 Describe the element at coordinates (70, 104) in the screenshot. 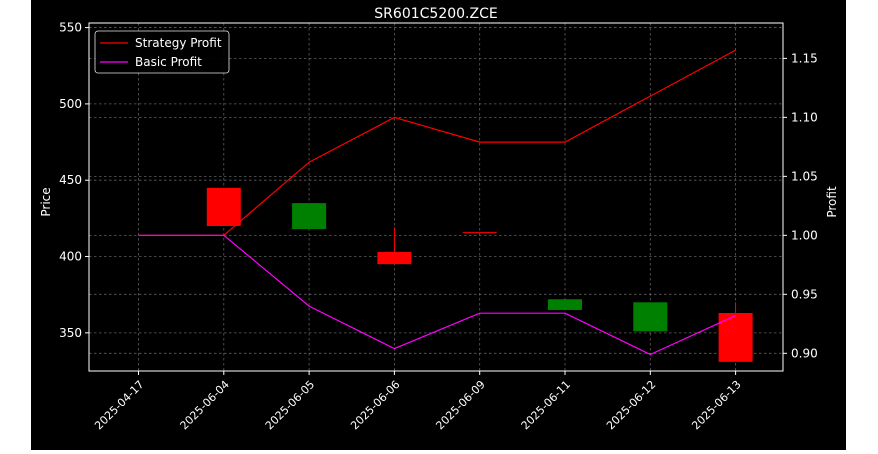

I see `y-tick-label: 500` at that location.